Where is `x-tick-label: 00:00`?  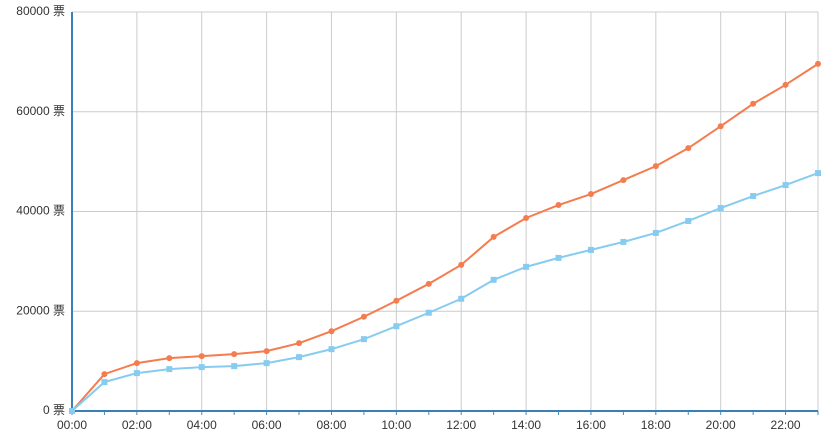
x-tick-label: 00:00 is located at coordinates (72, 425).